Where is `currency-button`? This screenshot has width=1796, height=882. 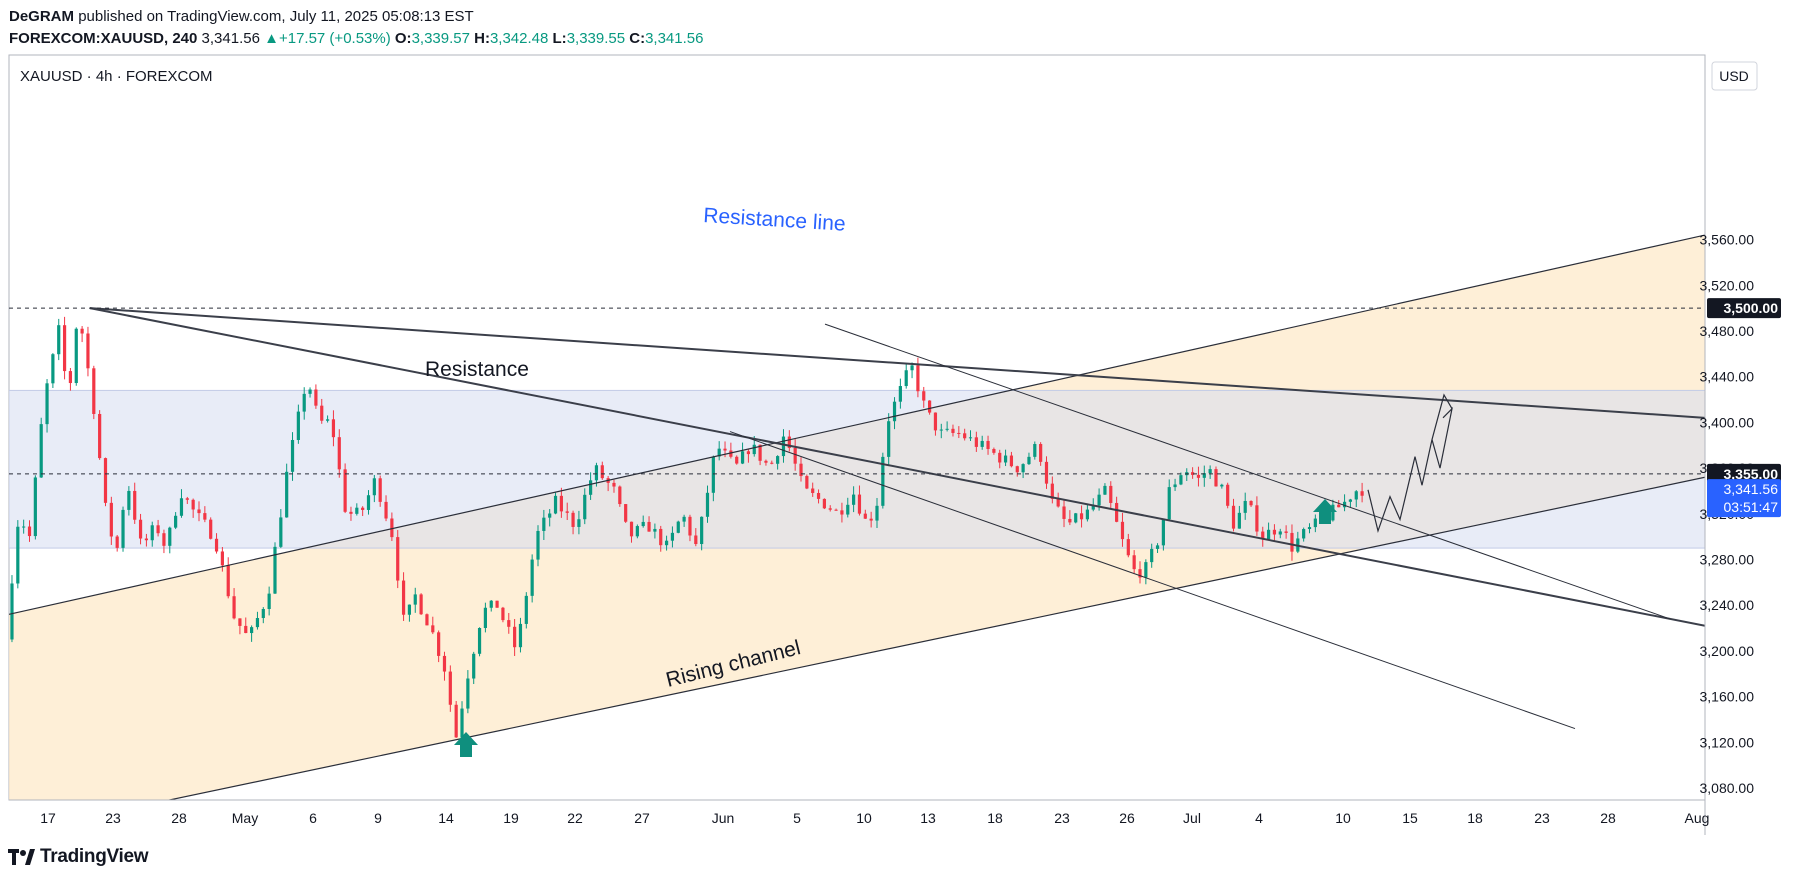
currency-button is located at coordinates (1734, 76).